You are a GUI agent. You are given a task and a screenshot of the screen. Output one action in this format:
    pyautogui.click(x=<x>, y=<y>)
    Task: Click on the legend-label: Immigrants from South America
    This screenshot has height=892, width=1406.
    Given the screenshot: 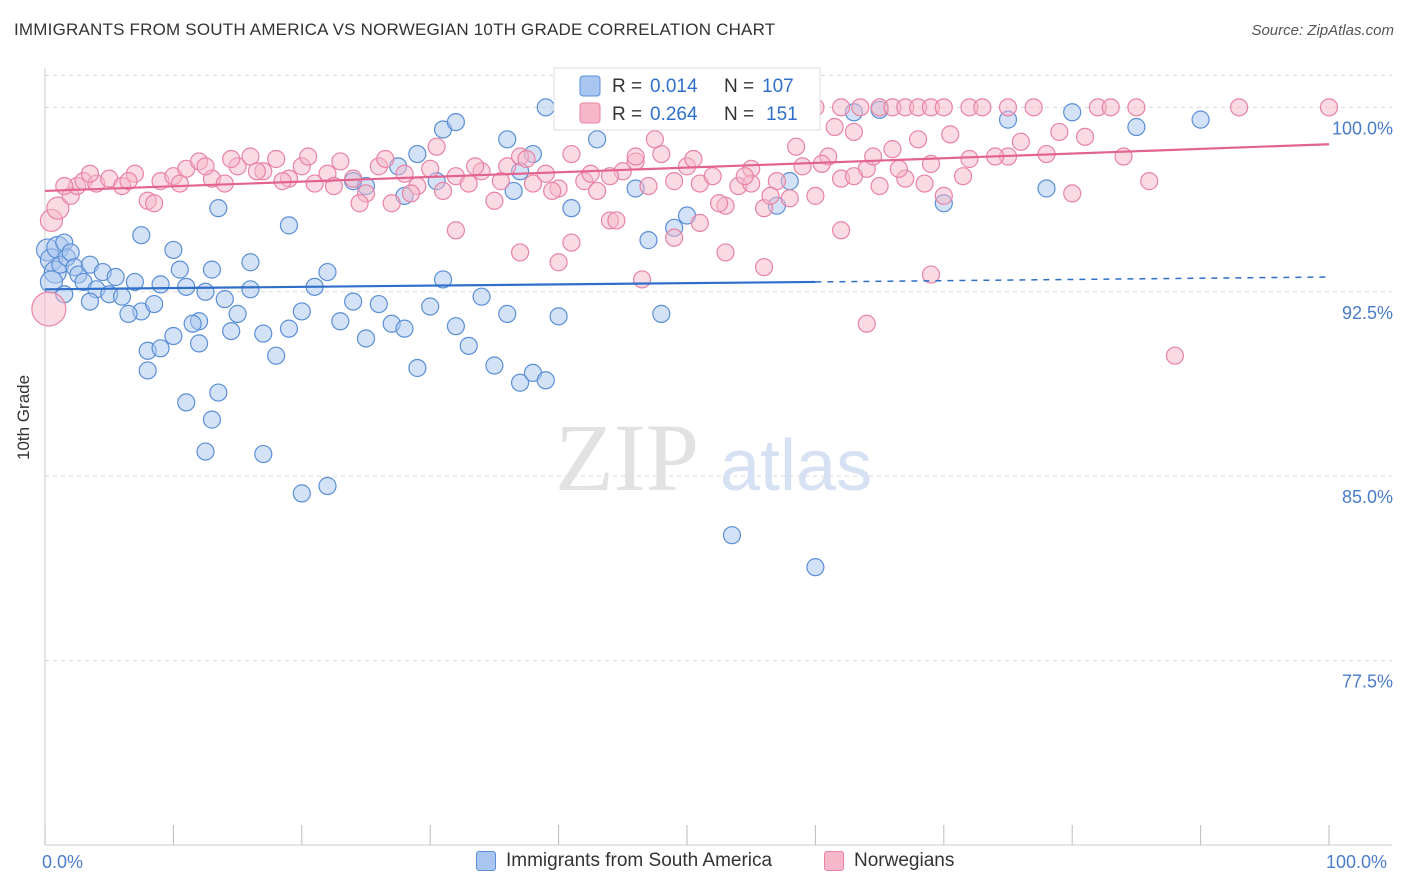 What is the action you would take?
    pyautogui.click(x=639, y=860)
    